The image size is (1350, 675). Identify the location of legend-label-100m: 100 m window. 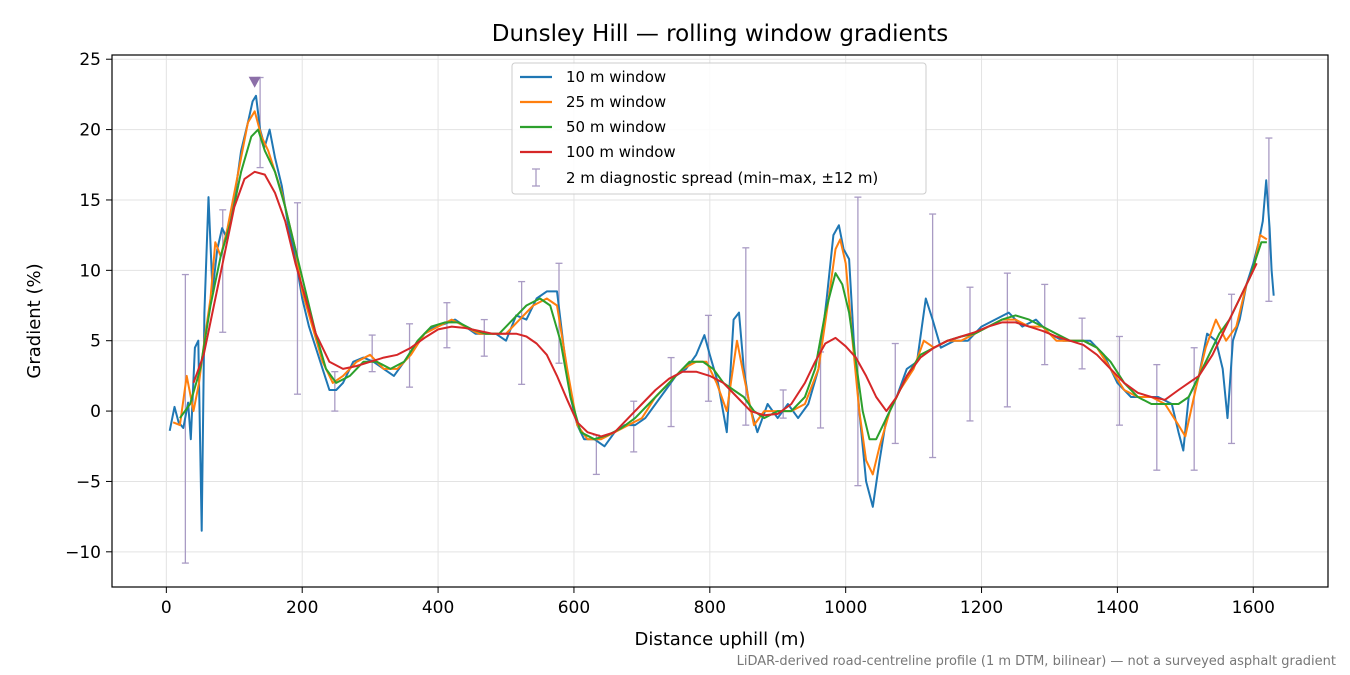
(621, 152).